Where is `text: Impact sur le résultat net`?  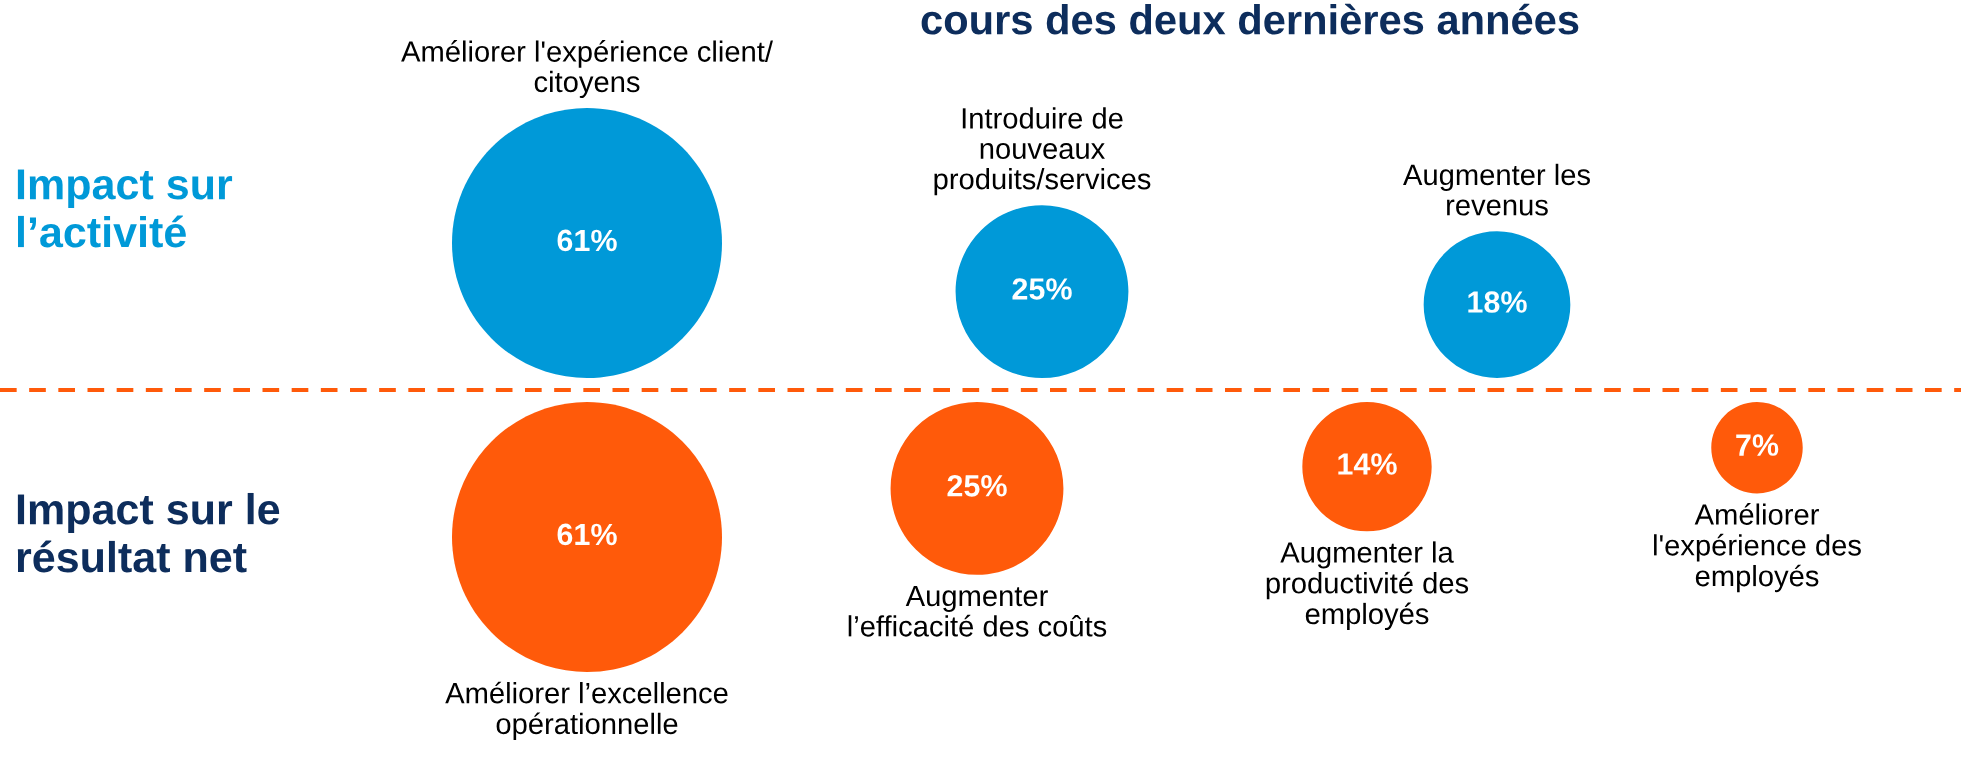 text: Impact sur le résultat net is located at coordinates (148, 532).